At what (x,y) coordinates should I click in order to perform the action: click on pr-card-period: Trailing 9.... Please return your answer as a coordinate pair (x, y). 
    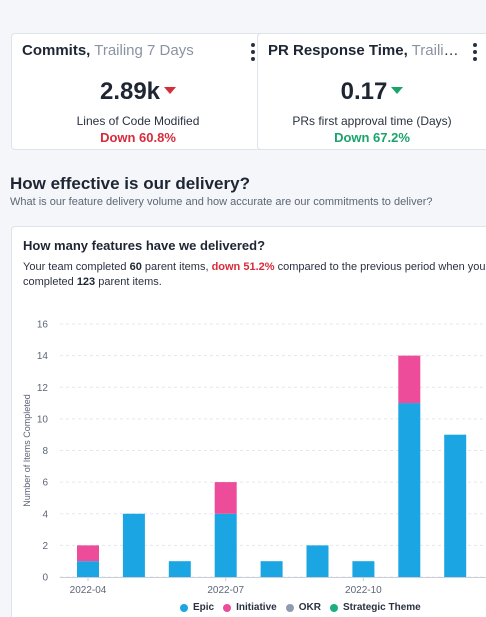
    Looking at the image, I should click on (435, 50).